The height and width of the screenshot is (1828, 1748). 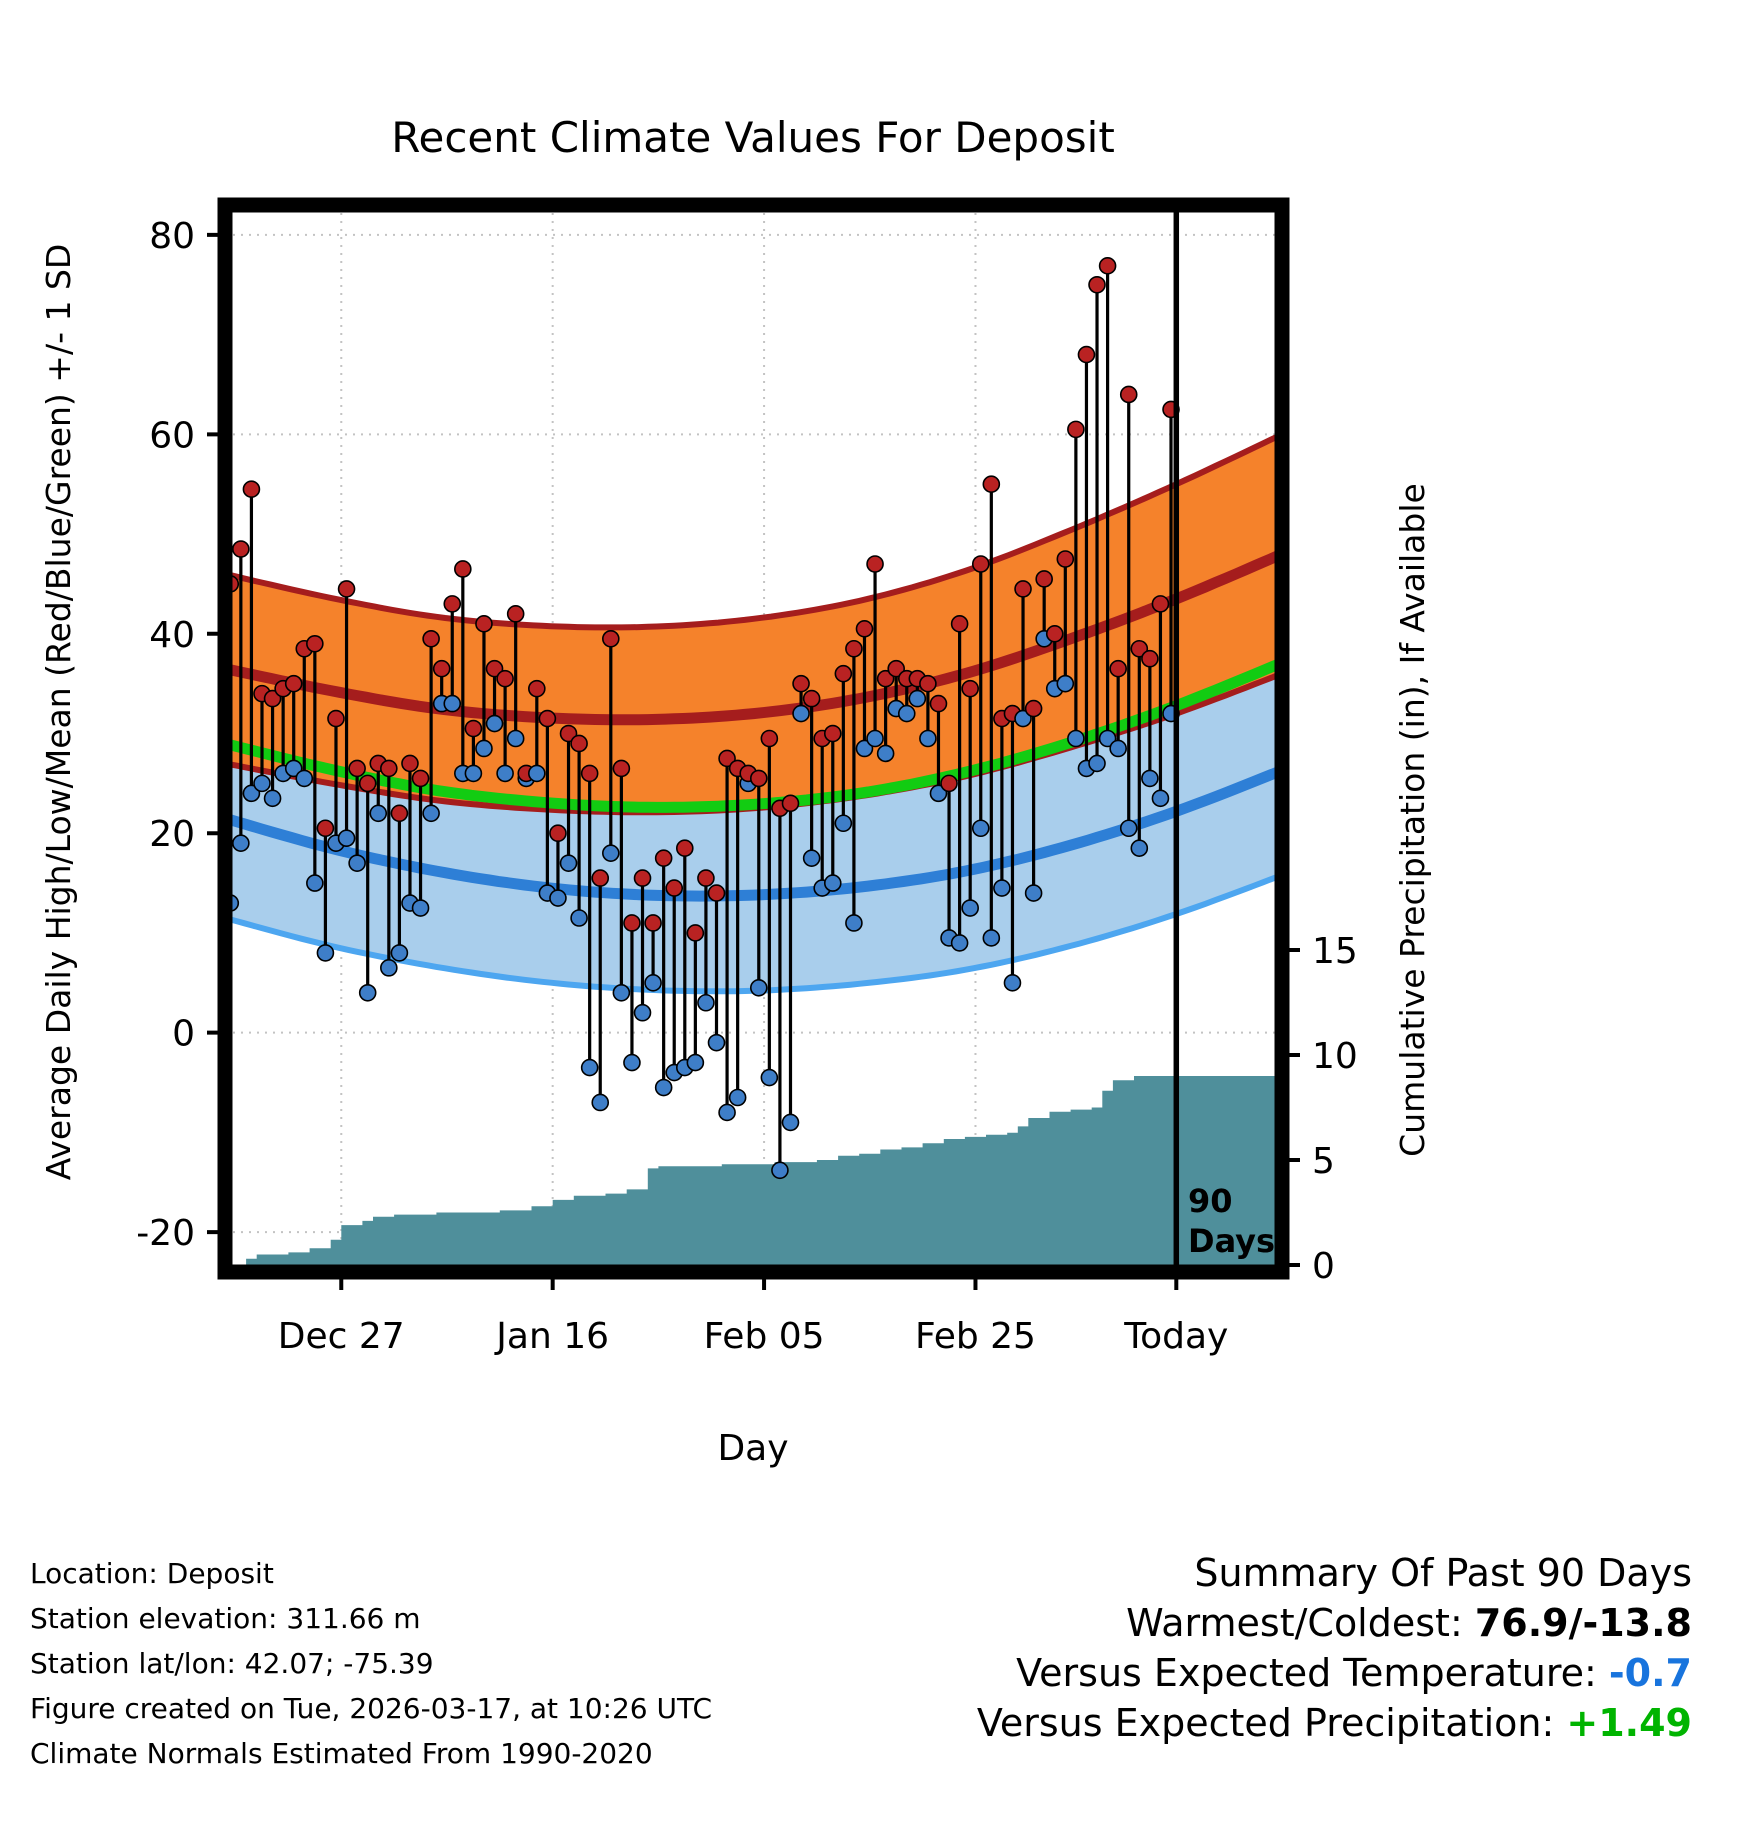 What do you see at coordinates (753, 137) in the screenshot?
I see `chart-title: Recent Climate Values For Deposit` at bounding box center [753, 137].